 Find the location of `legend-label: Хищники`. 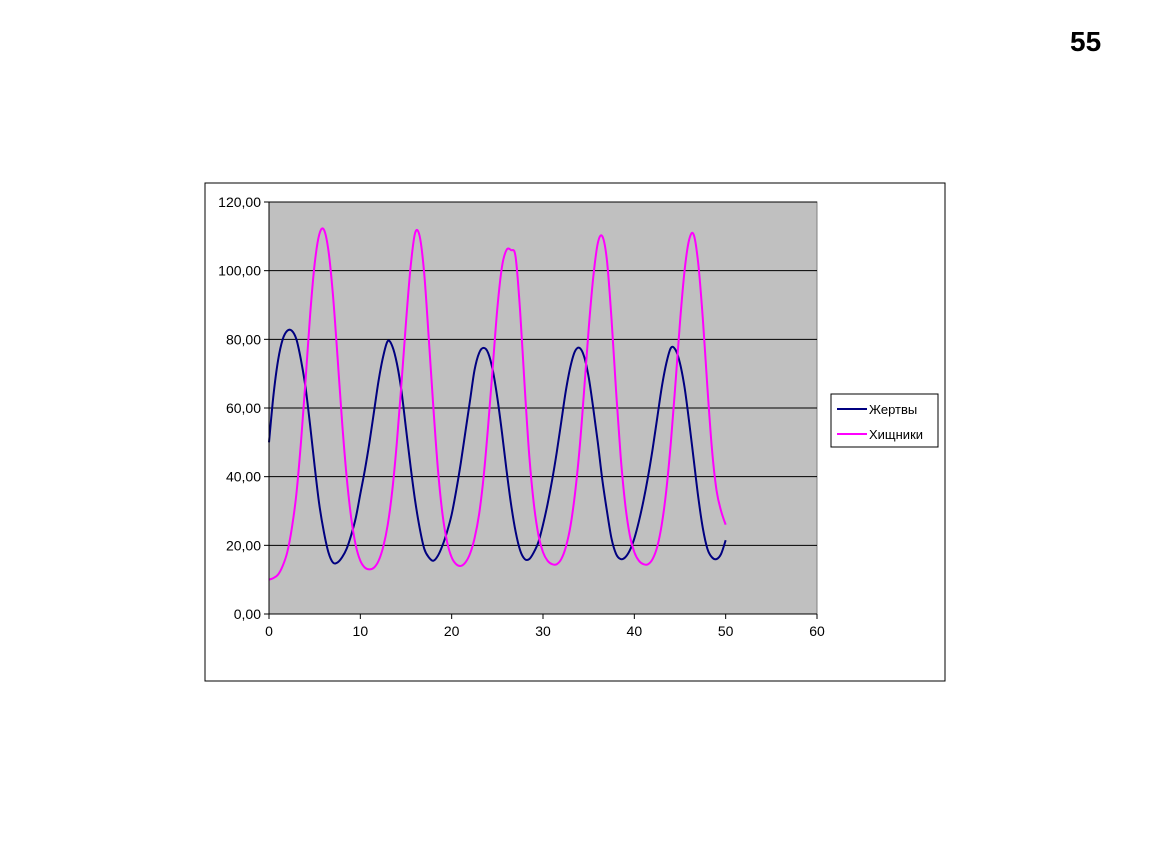

legend-label: Хищники is located at coordinates (896, 434).